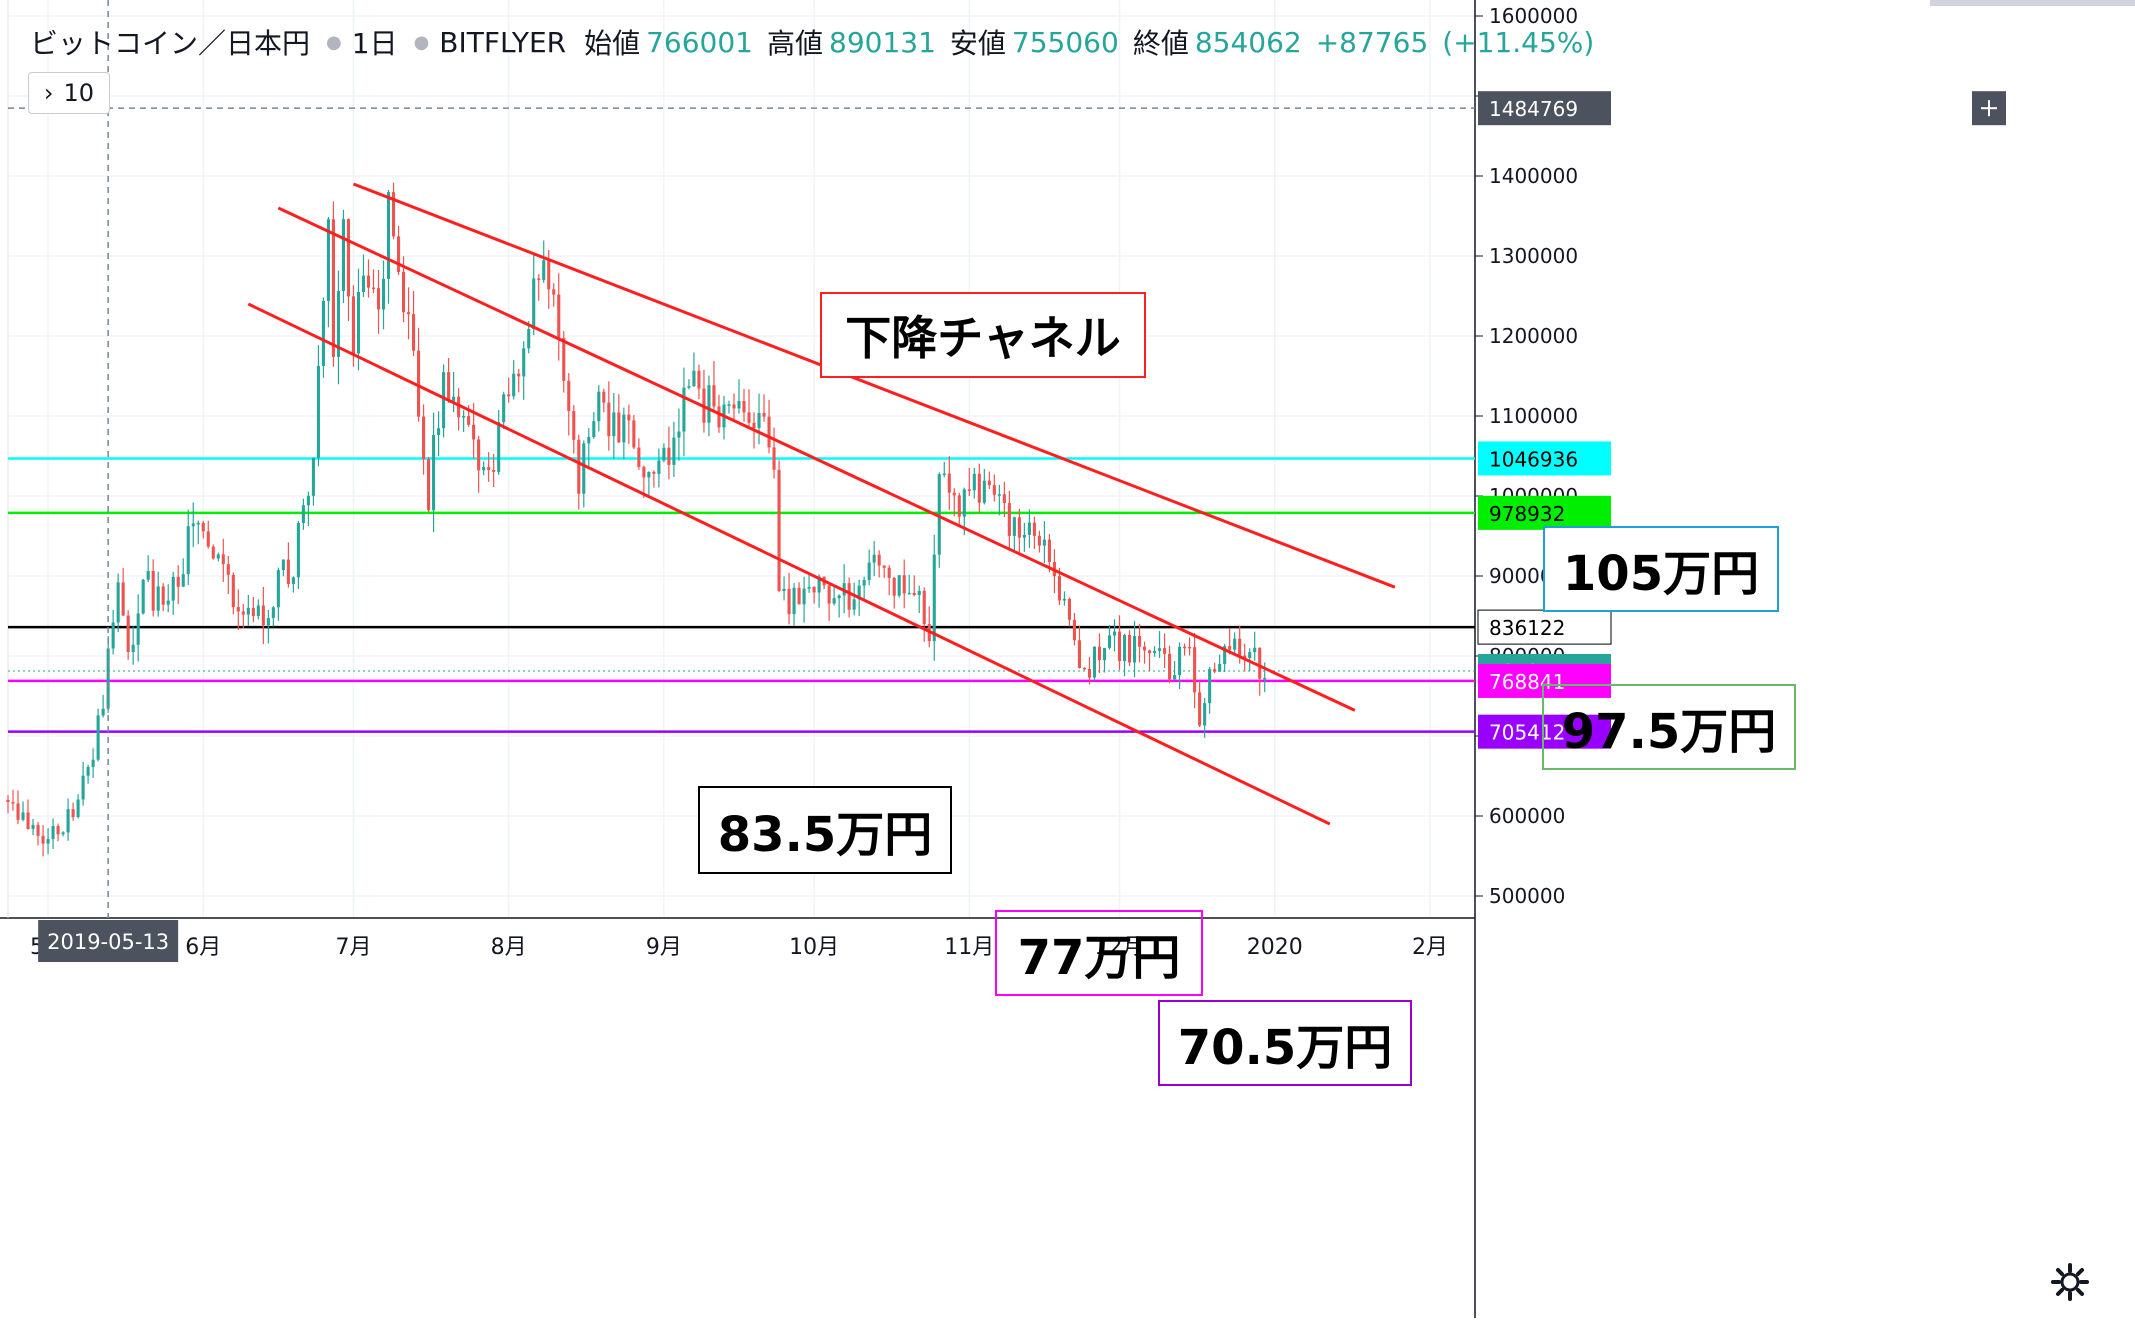 This screenshot has height=1322, width=2135. What do you see at coordinates (374, 43) in the screenshot?
I see `interval-label: 1日` at bounding box center [374, 43].